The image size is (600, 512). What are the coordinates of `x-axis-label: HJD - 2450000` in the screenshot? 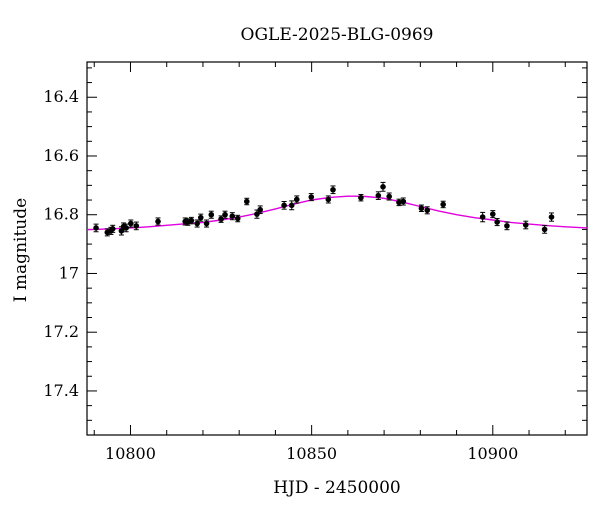 It's located at (337, 488).